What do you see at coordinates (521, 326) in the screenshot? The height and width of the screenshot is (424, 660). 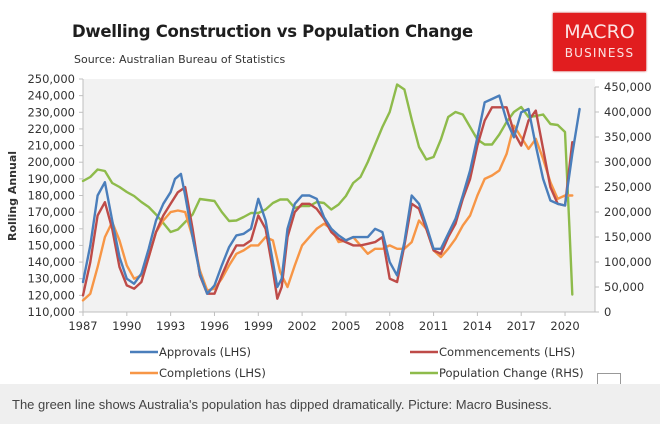 I see `x-tick-label: 2017` at bounding box center [521, 326].